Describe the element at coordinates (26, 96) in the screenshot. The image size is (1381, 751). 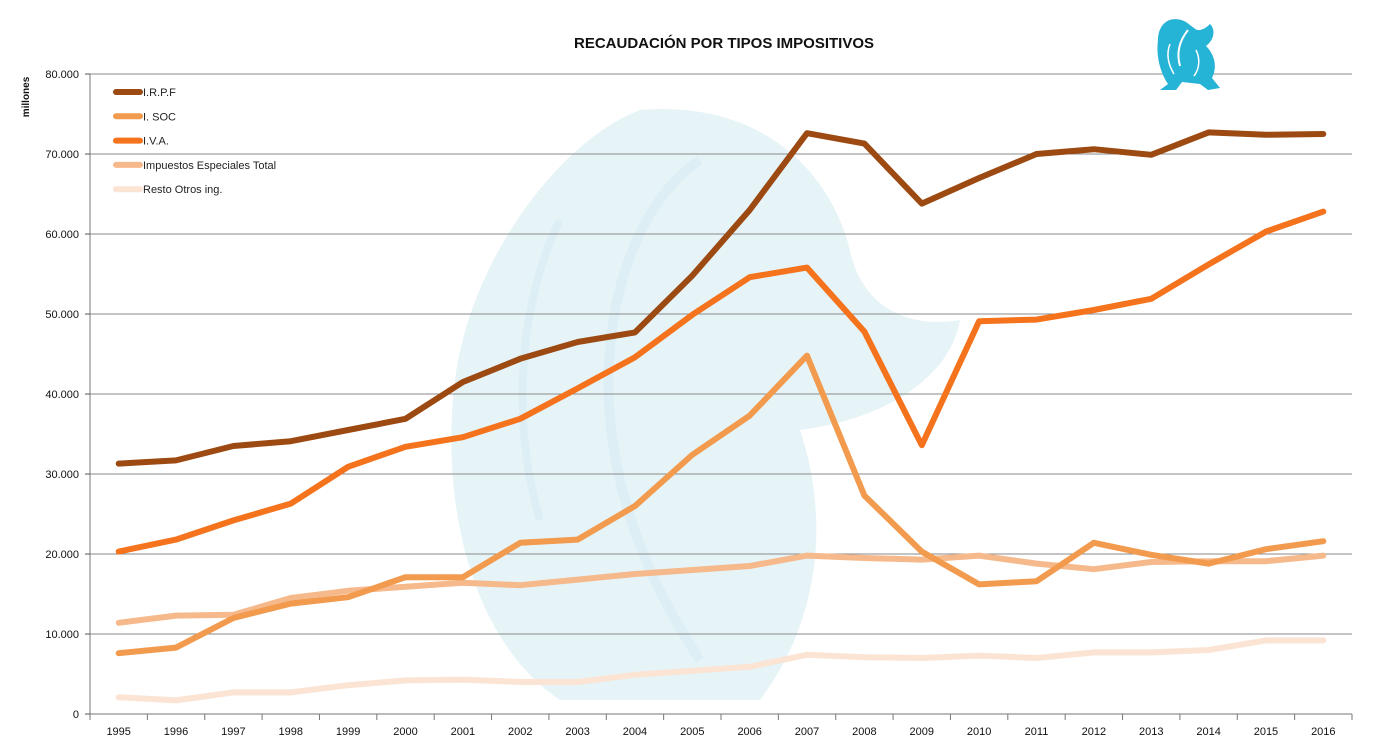
I see `y-axis-label: millones` at that location.